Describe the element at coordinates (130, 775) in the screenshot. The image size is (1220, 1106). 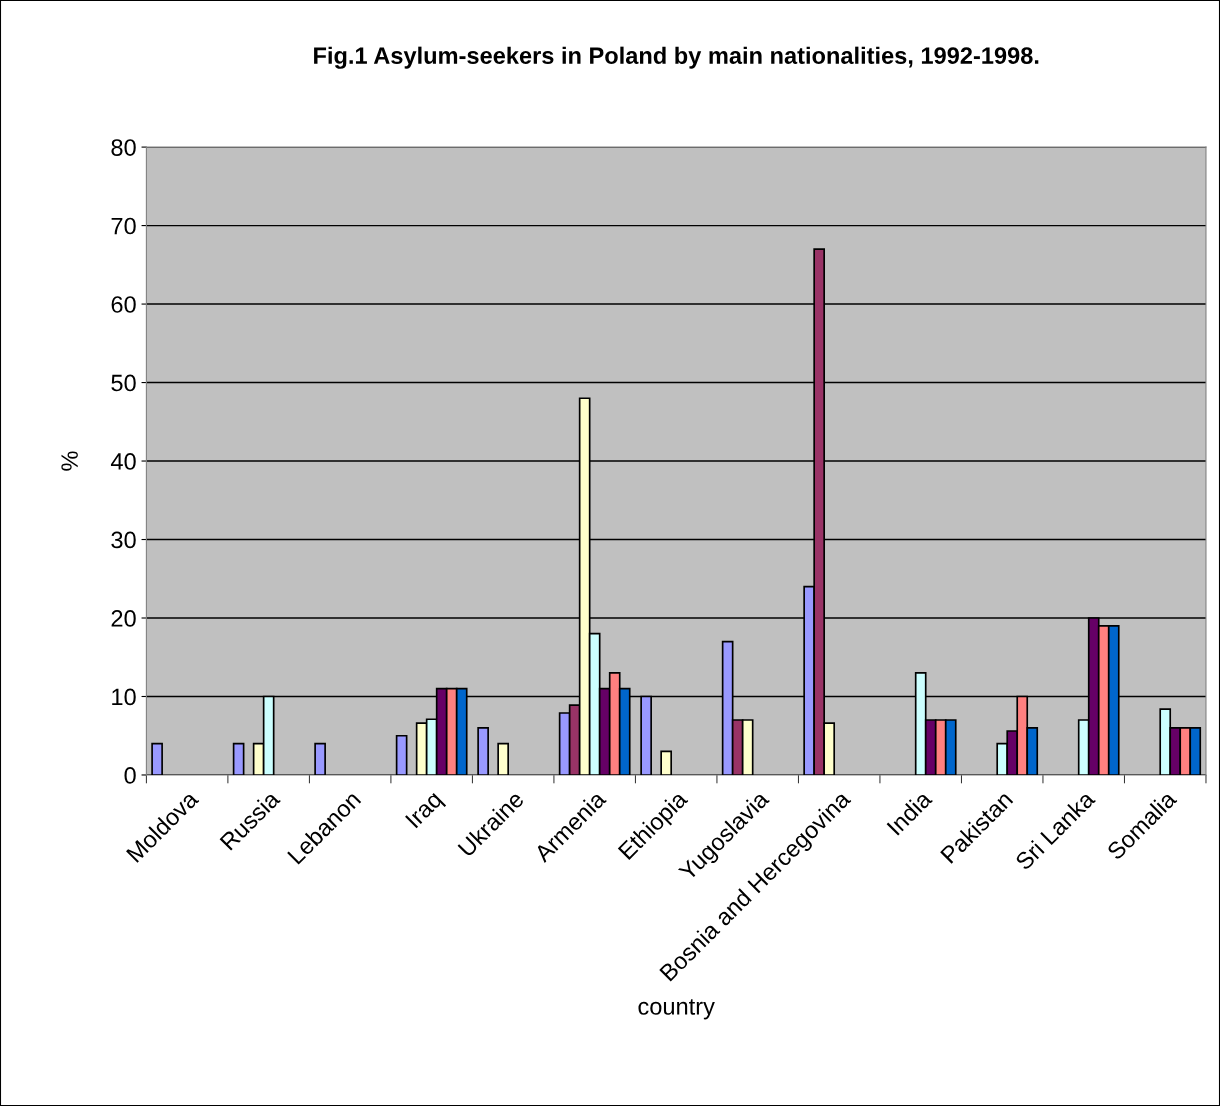
I see `y-tick-label: 0` at that location.